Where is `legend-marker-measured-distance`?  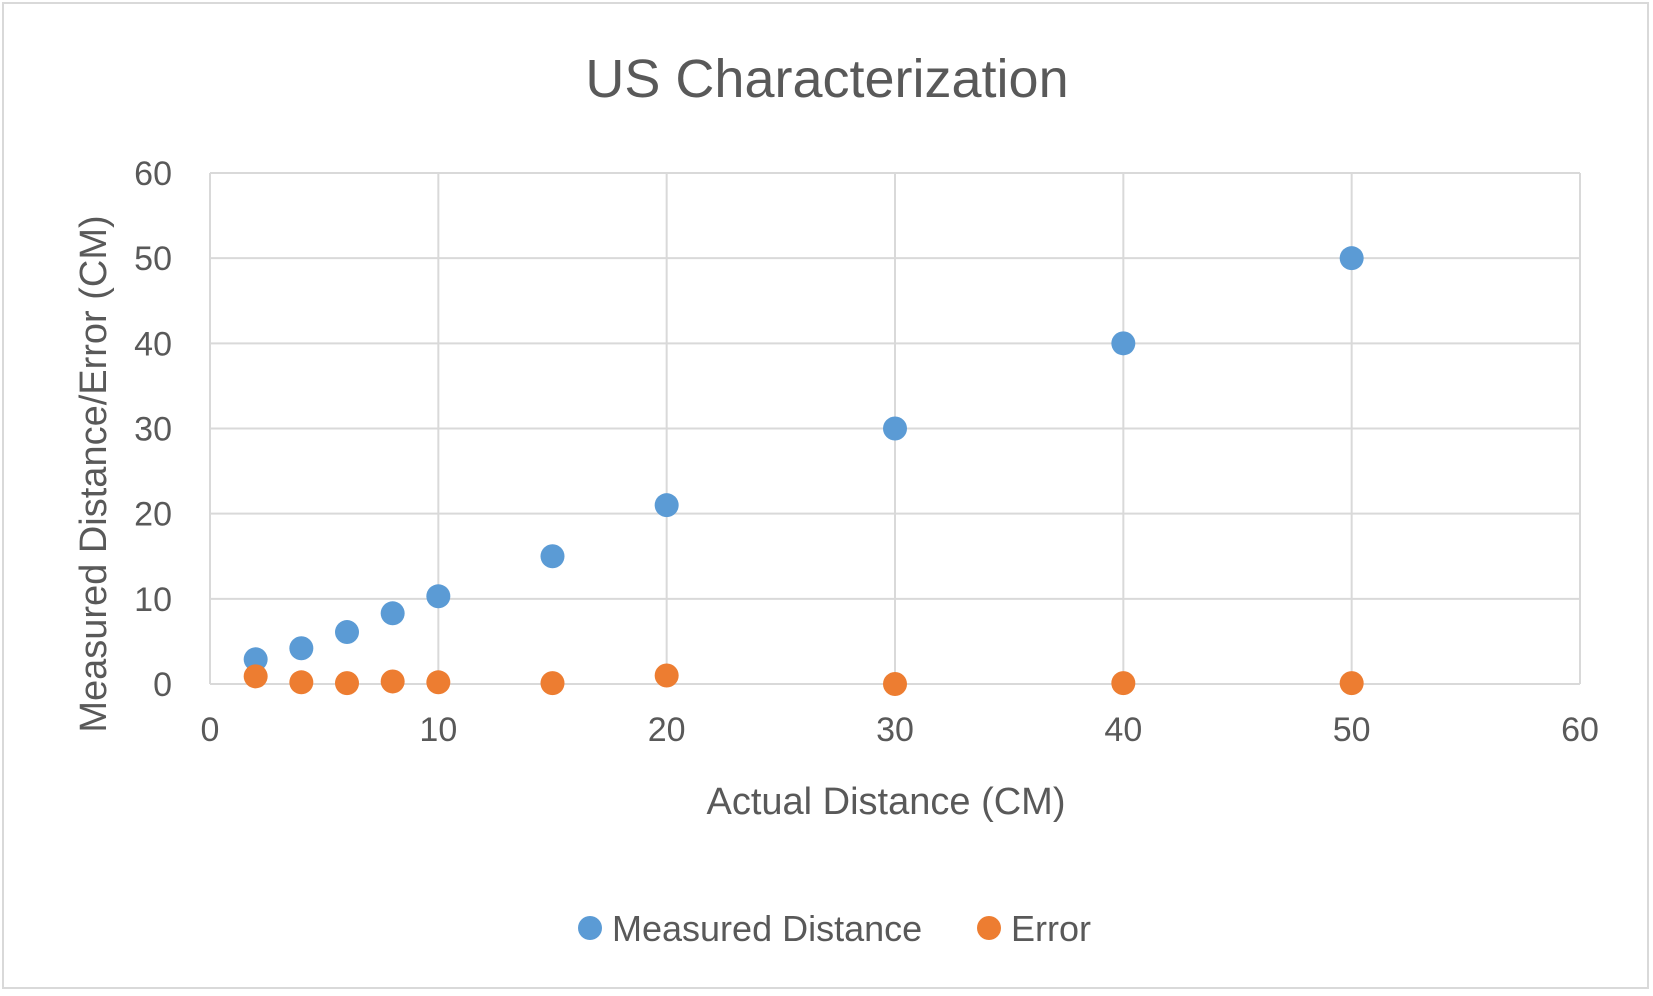
legend-marker-measured-distance is located at coordinates (590, 928).